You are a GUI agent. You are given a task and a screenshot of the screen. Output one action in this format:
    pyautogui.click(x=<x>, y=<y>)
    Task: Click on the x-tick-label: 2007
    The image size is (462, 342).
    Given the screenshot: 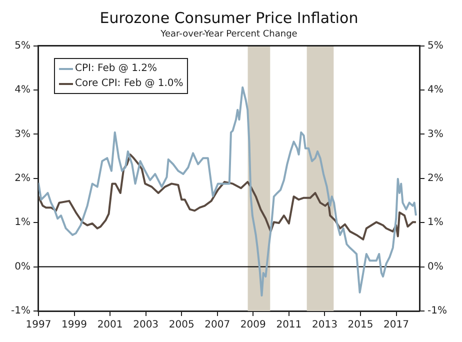 What is the action you would take?
    pyautogui.click(x=217, y=325)
    